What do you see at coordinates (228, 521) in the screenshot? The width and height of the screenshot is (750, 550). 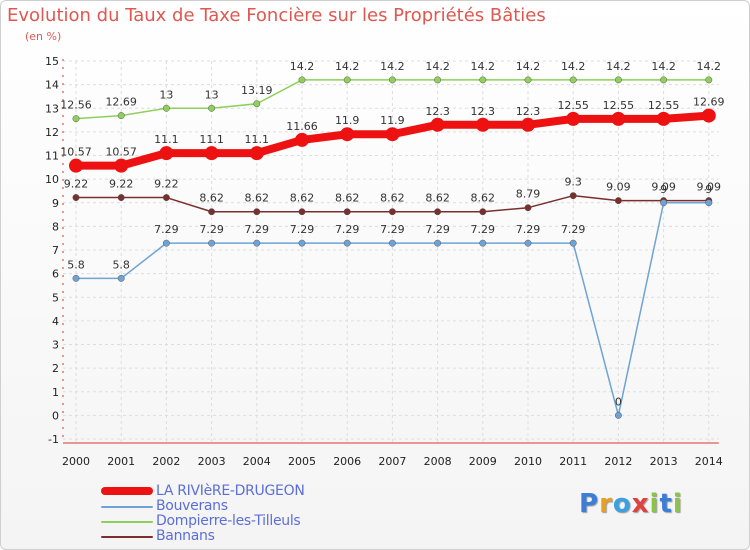 I see `legend-label: Dompierre-les-Tilleuls` at bounding box center [228, 521].